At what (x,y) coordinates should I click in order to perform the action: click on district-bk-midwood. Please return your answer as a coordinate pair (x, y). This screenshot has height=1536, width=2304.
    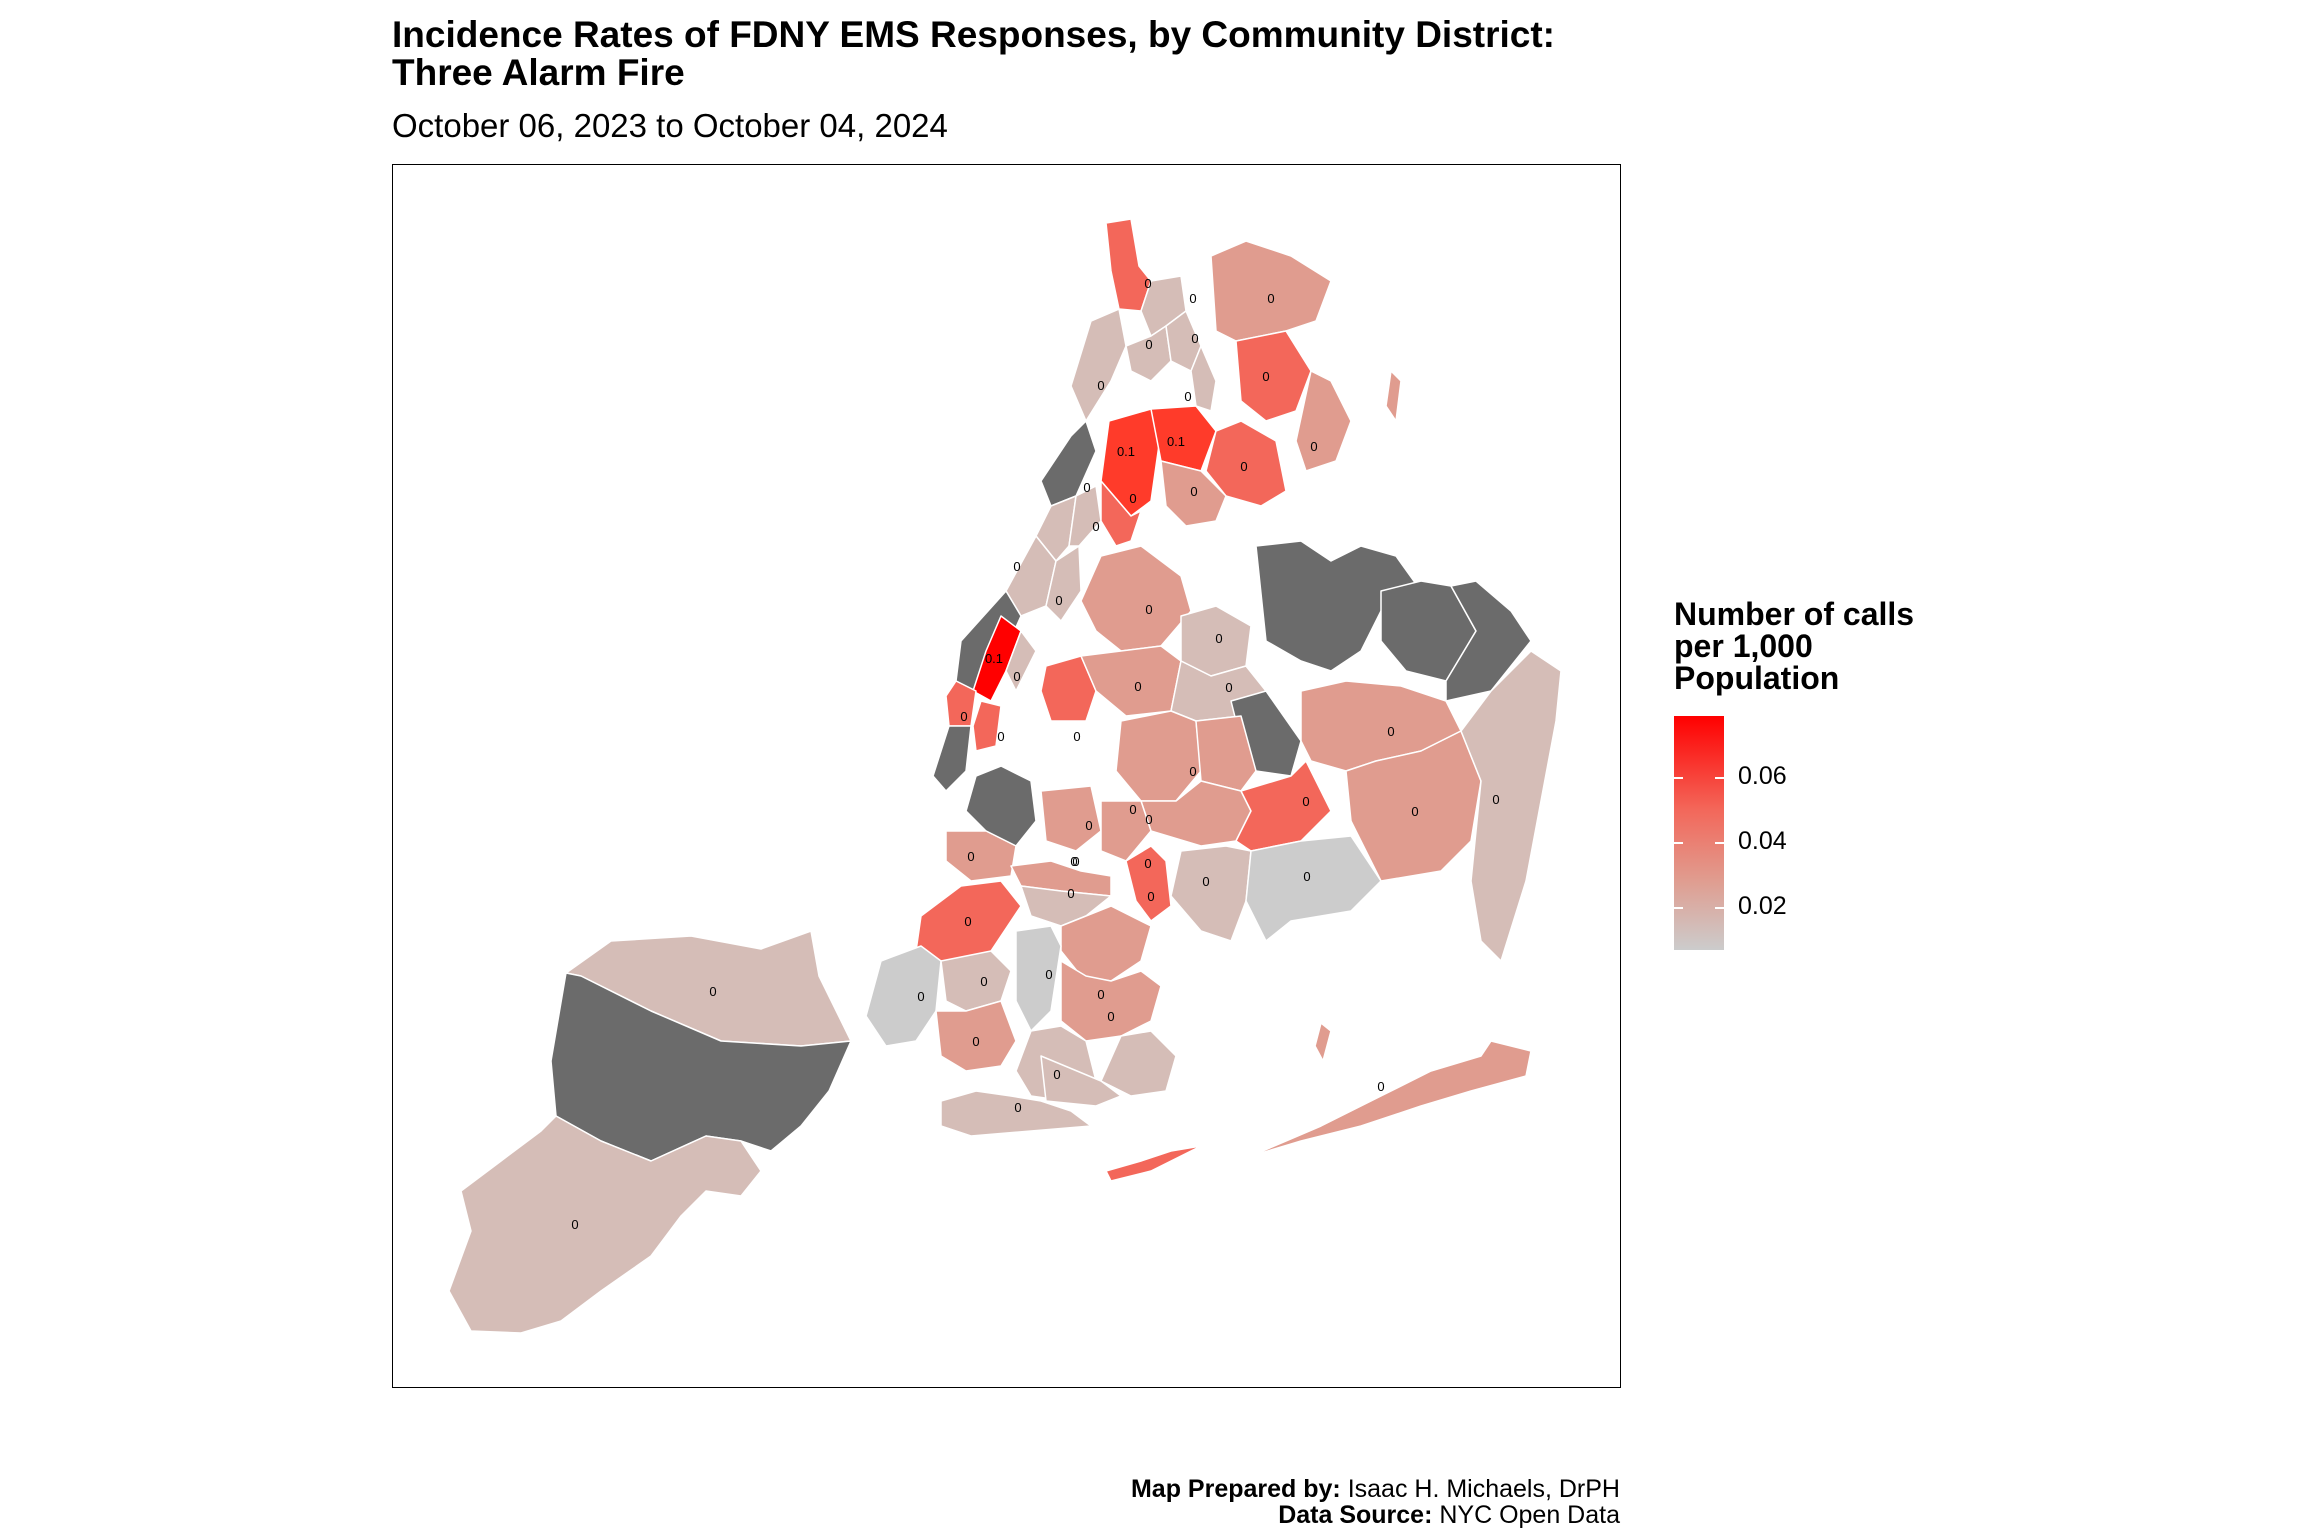
    Looking at the image, I should click on (1038, 978).